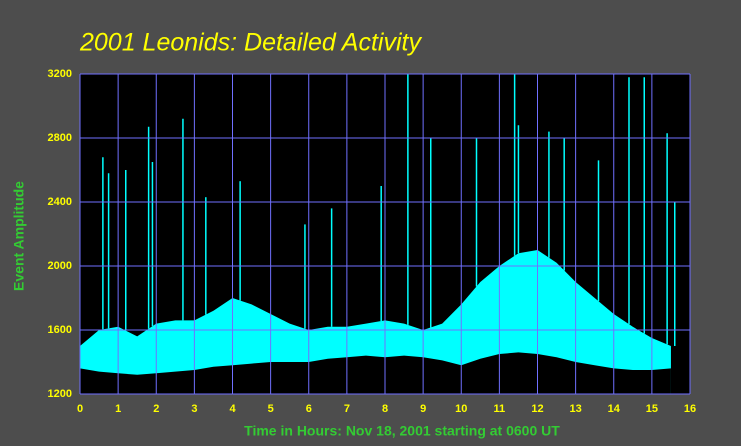 The image size is (741, 446). What do you see at coordinates (60, 138) in the screenshot?
I see `y-tick-label: 2800` at bounding box center [60, 138].